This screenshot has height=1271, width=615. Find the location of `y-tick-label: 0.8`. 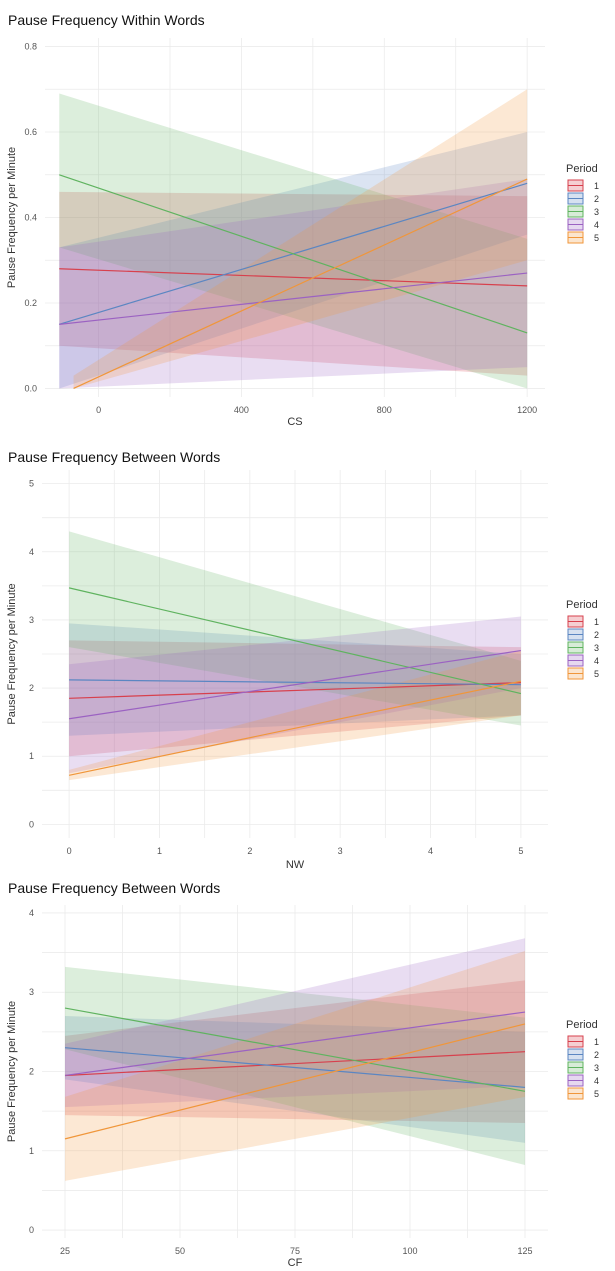

y-tick-label: 0.8 is located at coordinates (30, 47).